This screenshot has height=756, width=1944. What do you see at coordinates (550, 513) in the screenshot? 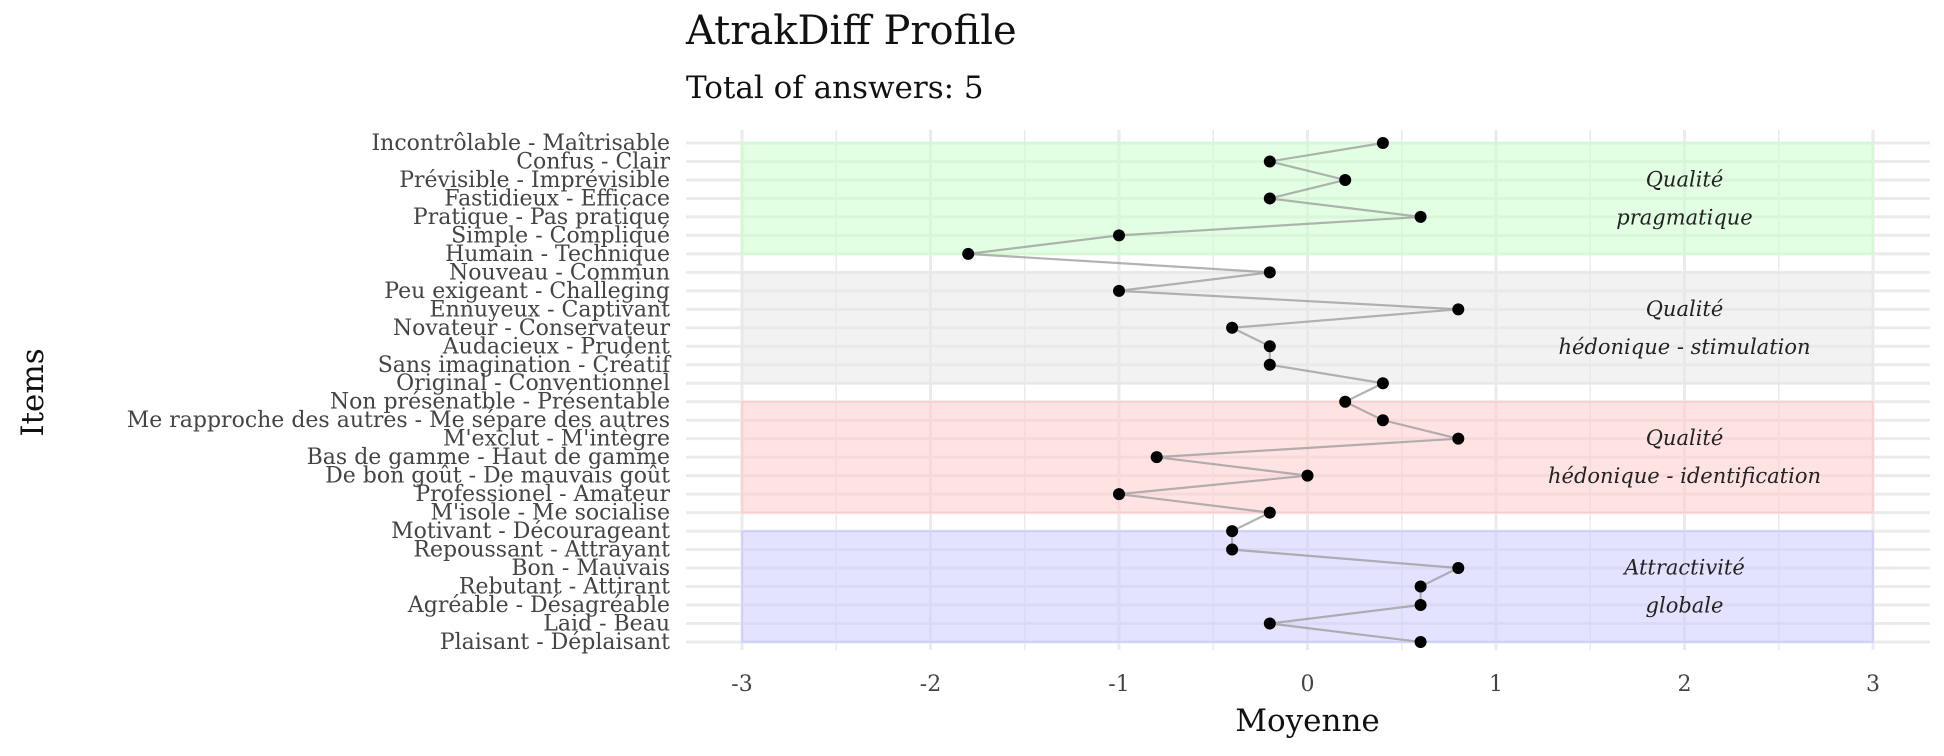
I see `y-tick-label: M'isole - Me socialise` at bounding box center [550, 513].